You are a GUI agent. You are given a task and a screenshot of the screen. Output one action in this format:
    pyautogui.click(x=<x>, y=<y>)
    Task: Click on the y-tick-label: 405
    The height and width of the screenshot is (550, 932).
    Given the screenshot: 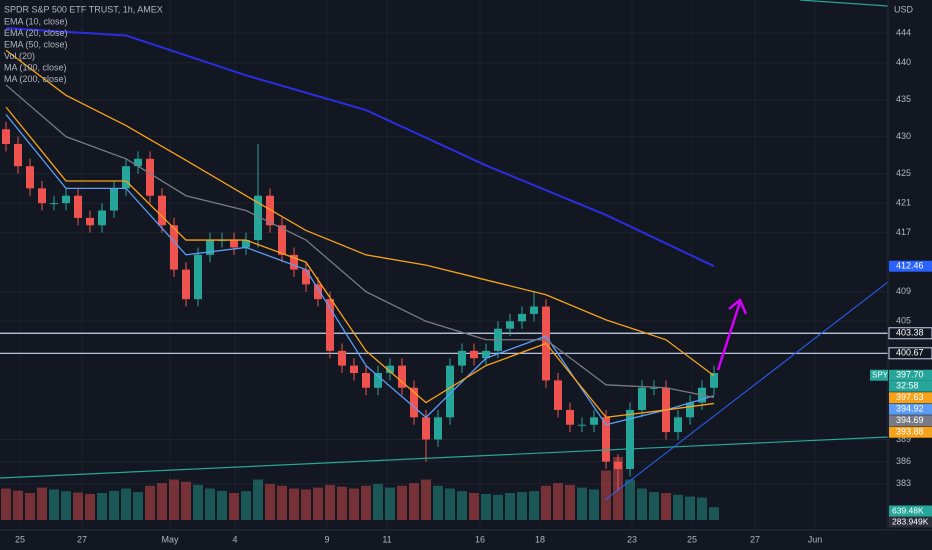 What is the action you would take?
    pyautogui.click(x=903, y=321)
    